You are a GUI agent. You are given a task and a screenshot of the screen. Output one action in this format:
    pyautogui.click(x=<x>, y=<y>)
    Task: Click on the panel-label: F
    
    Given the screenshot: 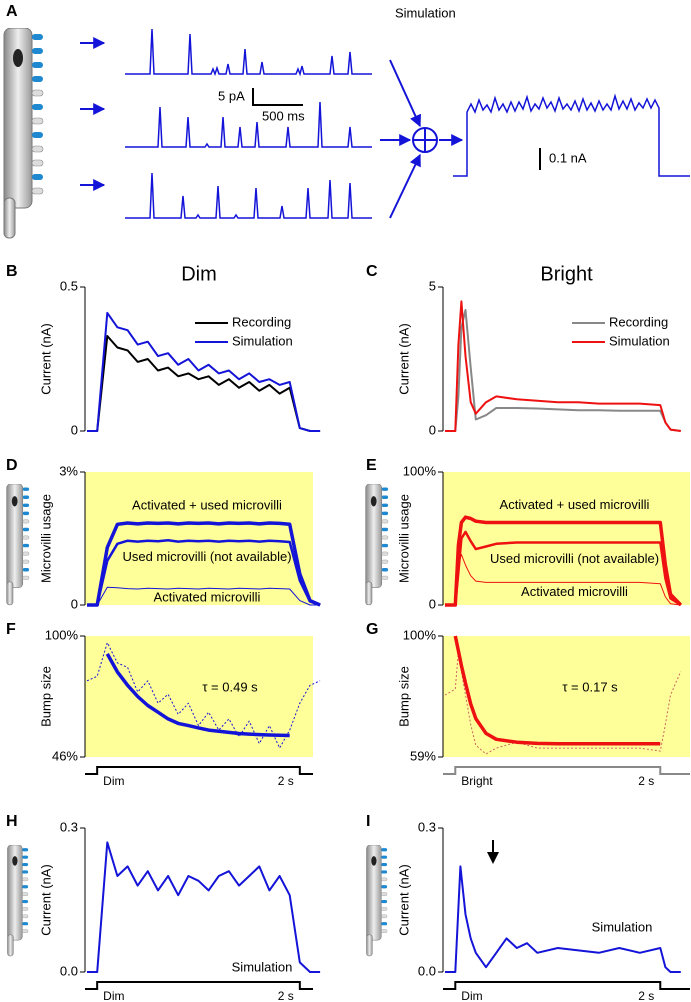 What is the action you would take?
    pyautogui.click(x=11, y=629)
    